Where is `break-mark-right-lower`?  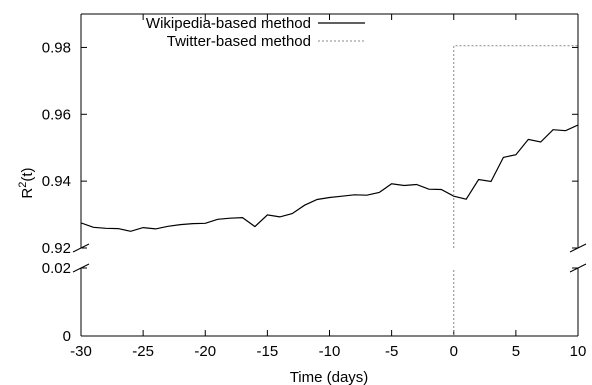 break-mark-right-lower is located at coordinates (578, 268).